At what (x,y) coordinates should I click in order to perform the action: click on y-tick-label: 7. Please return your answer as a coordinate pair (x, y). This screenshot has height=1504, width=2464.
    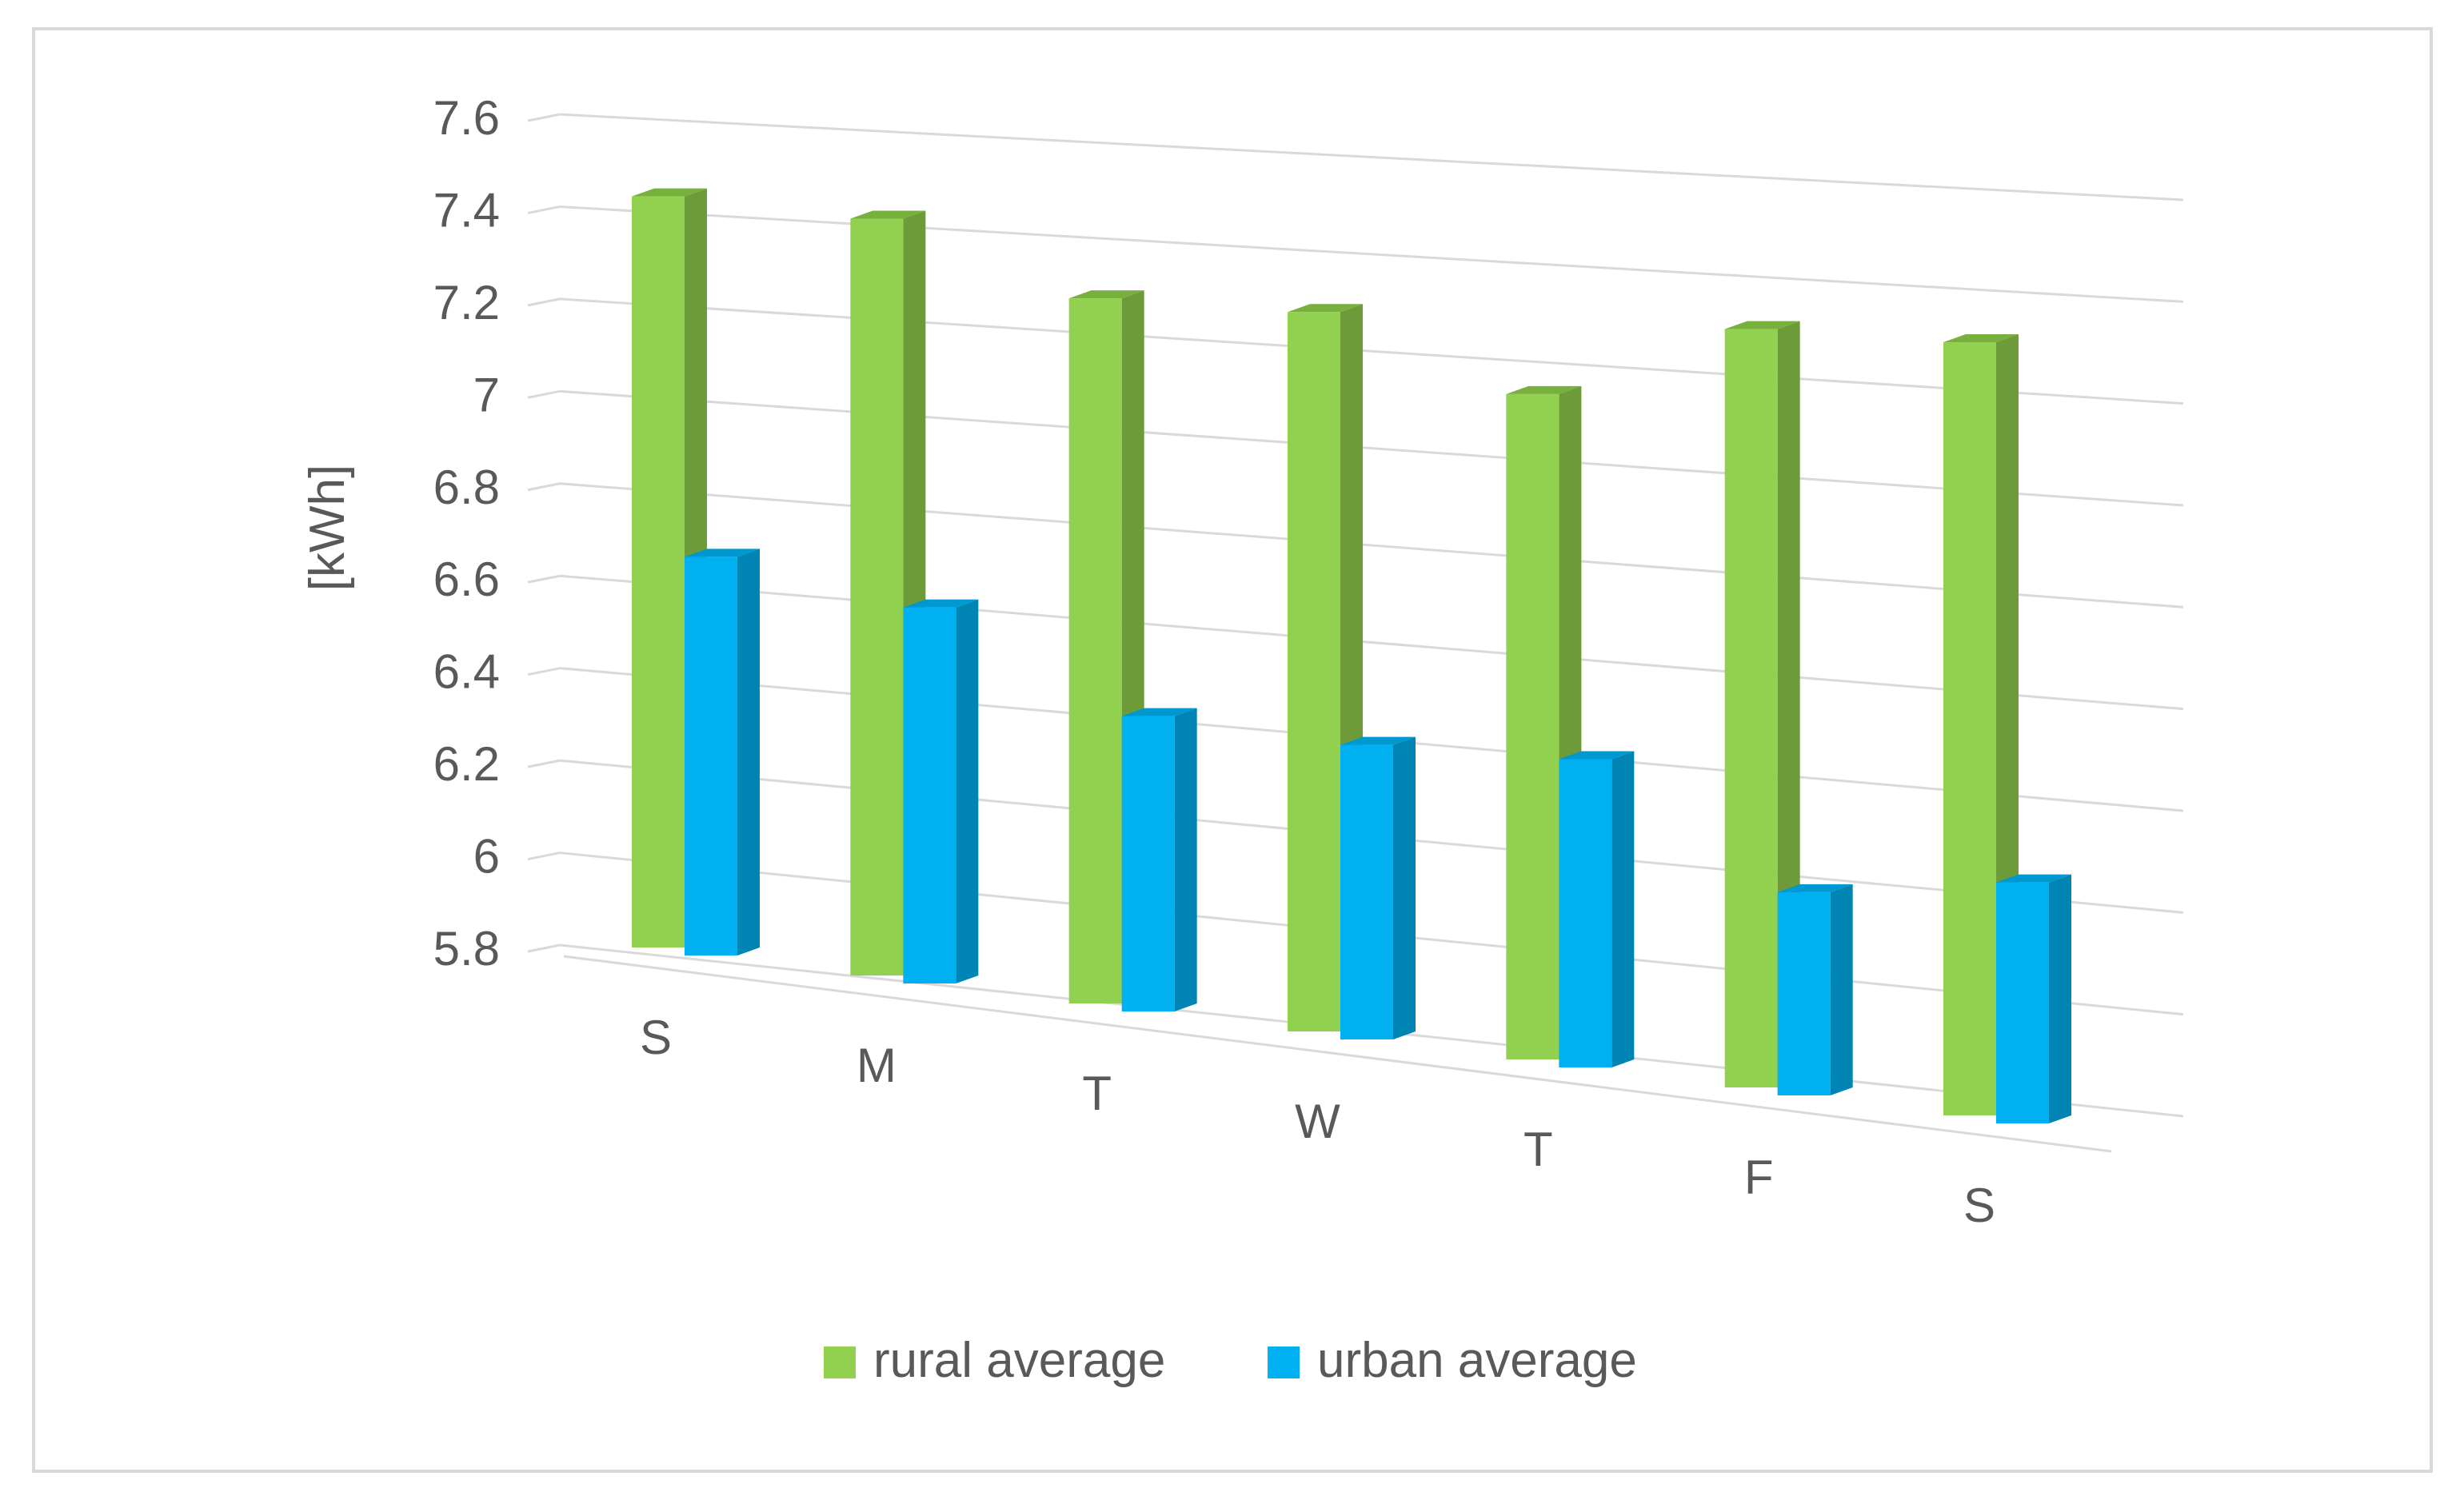
    Looking at the image, I should click on (486, 394).